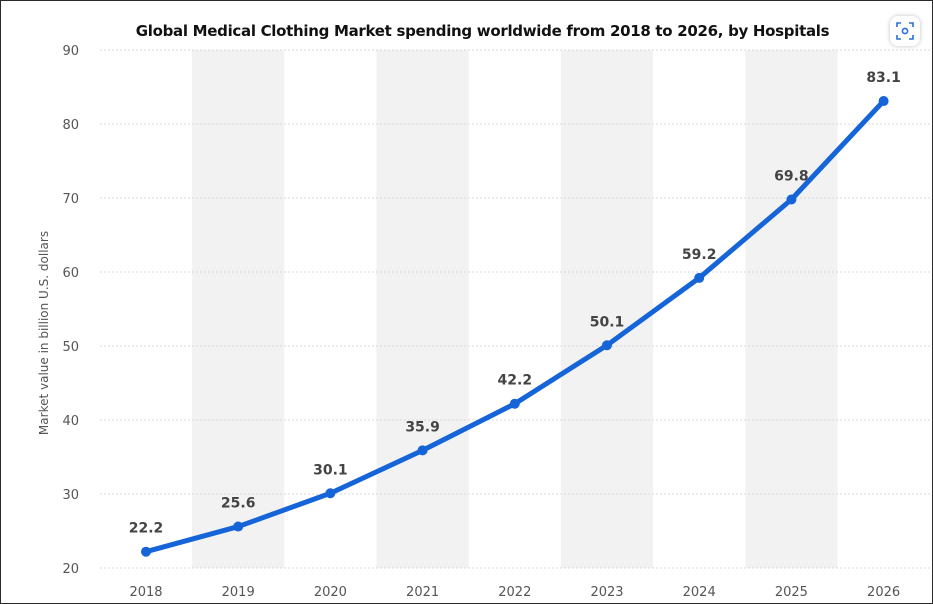 The height and width of the screenshot is (604, 933). What do you see at coordinates (70, 310) in the screenshot?
I see `y-axis-ticks: 20 30 40 50 60 70 80 90` at bounding box center [70, 310].